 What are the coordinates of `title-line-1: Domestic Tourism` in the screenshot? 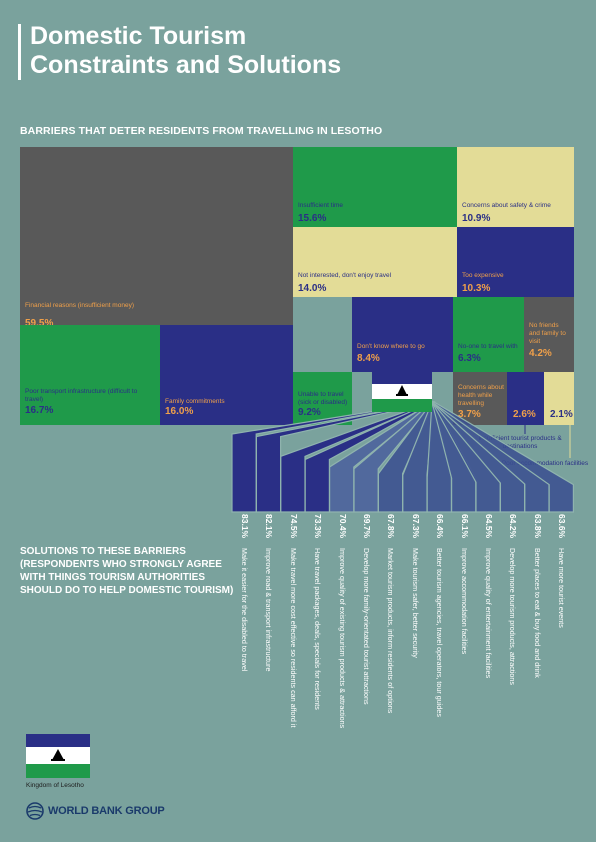 It's located at (138, 36).